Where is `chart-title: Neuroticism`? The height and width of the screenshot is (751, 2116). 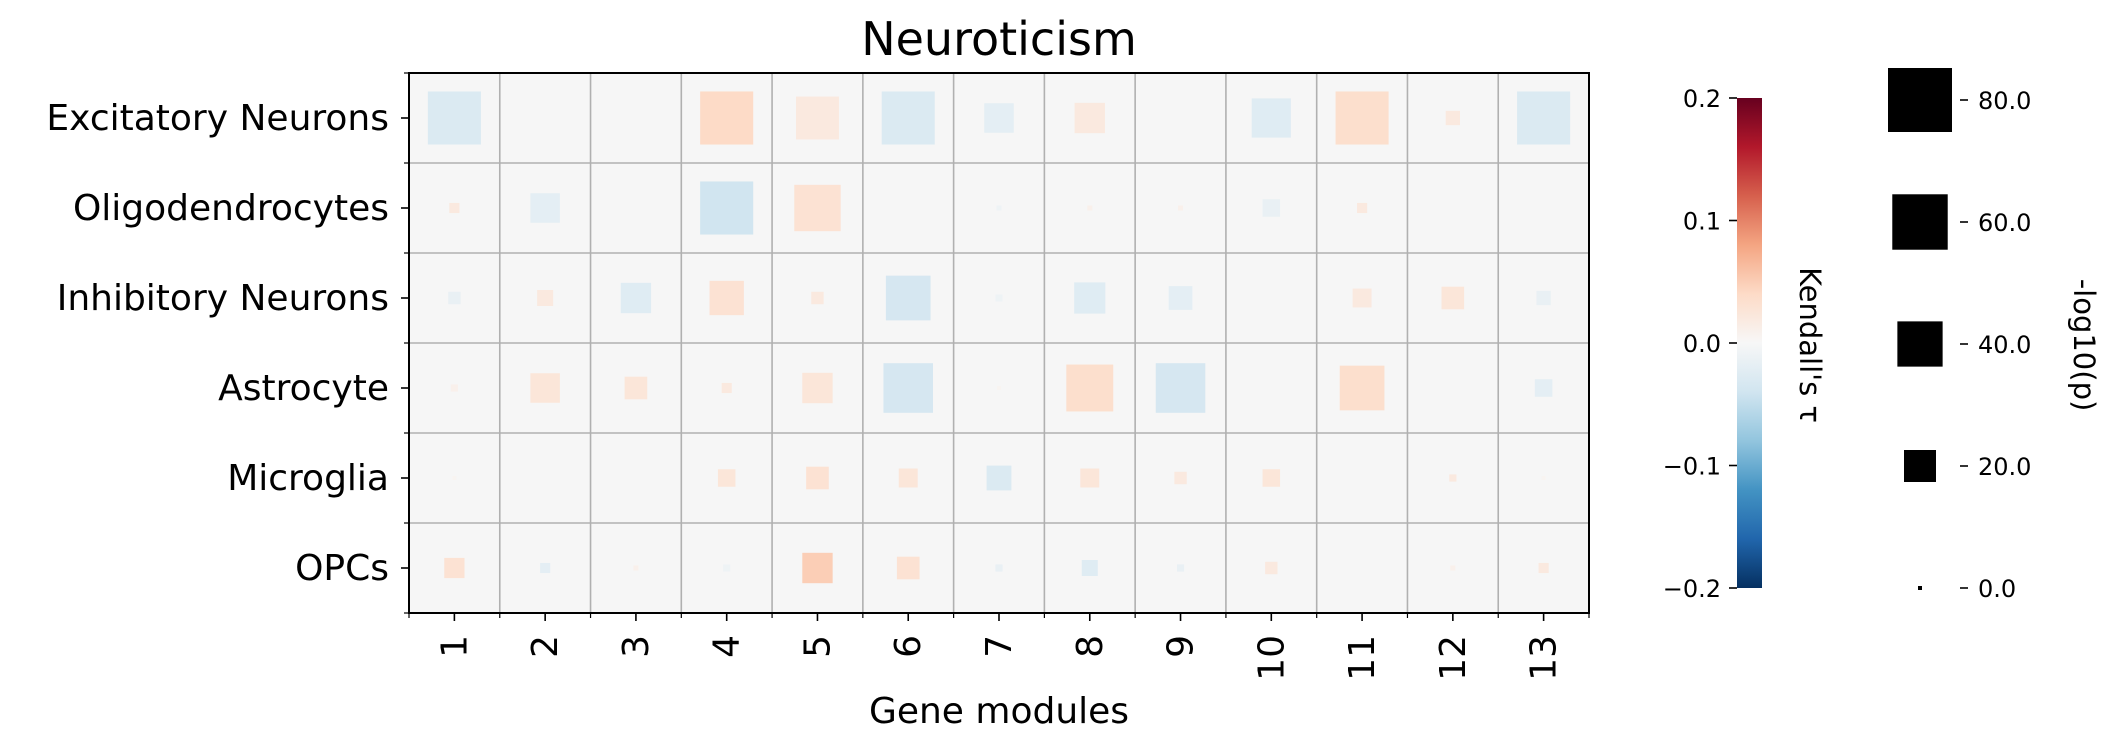
chart-title: Neuroticism is located at coordinates (999, 39).